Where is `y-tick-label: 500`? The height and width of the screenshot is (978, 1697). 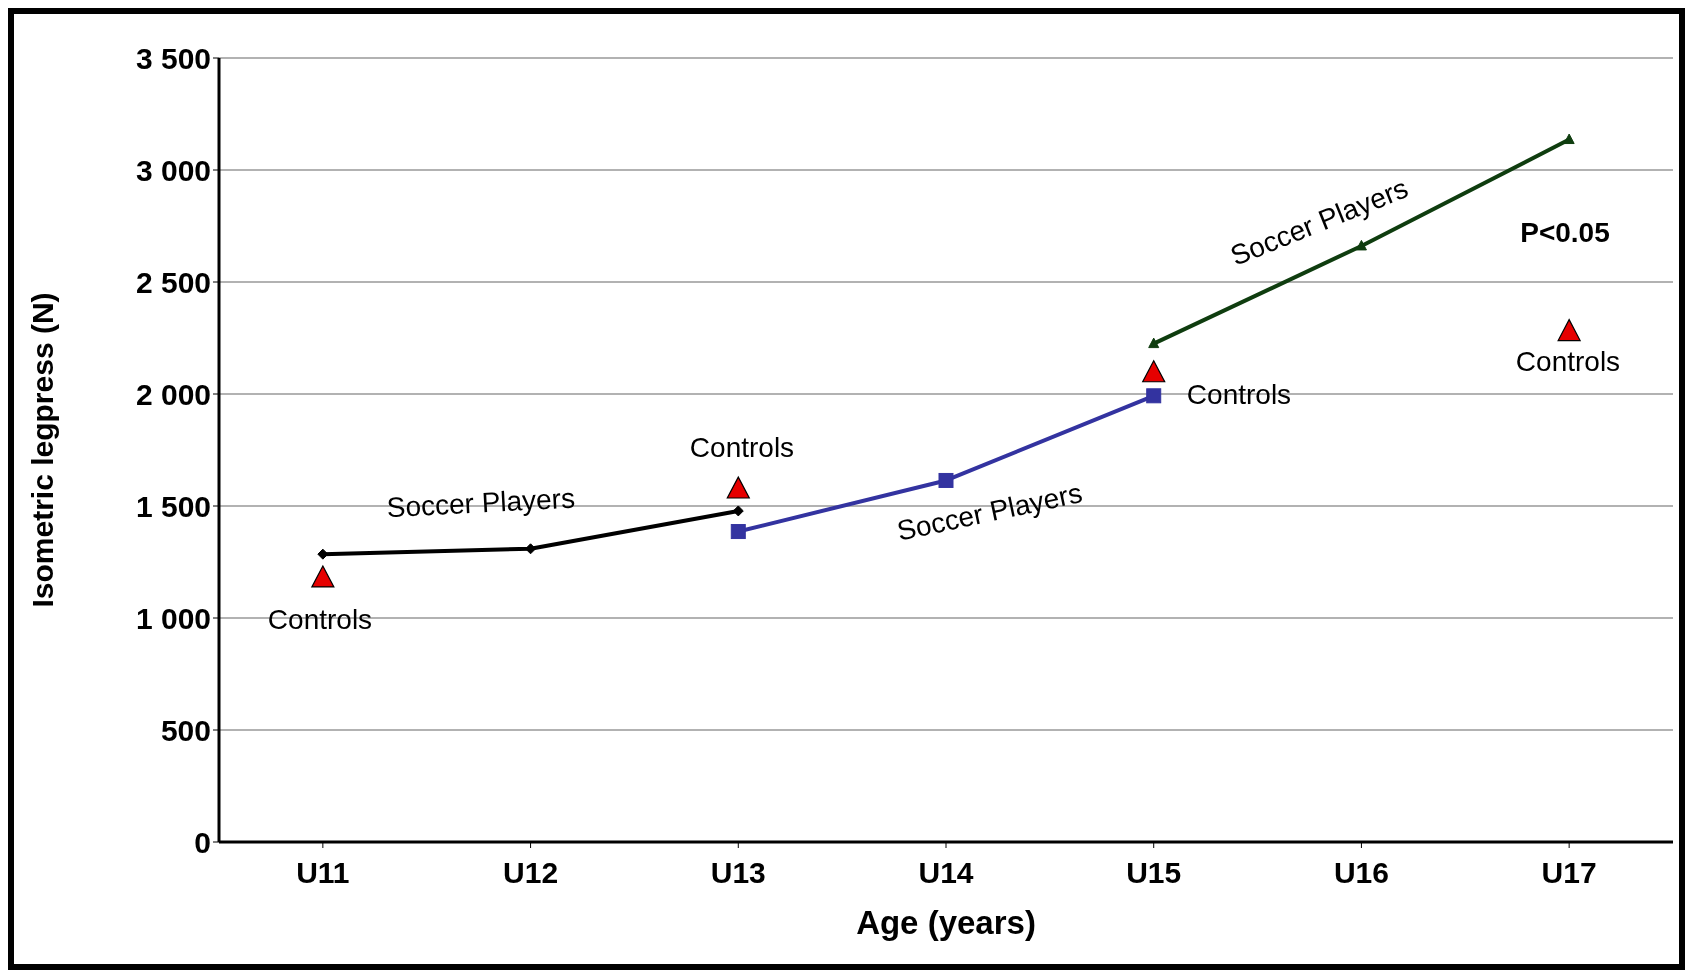 y-tick-label: 500 is located at coordinates (185, 730).